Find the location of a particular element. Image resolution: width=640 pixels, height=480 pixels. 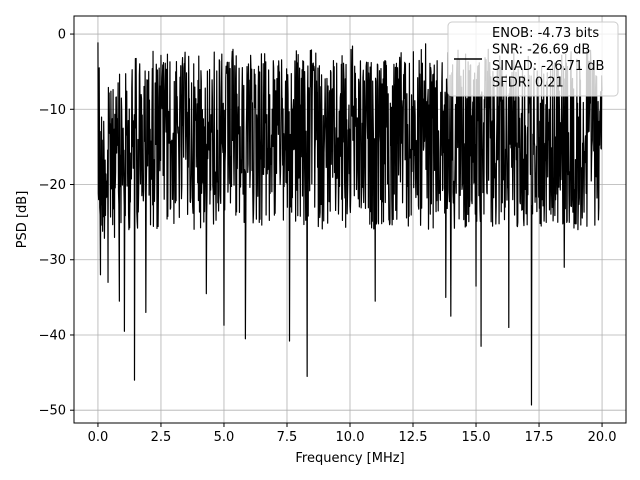

y-axis-label: PSD [dB] is located at coordinates (22, 220).